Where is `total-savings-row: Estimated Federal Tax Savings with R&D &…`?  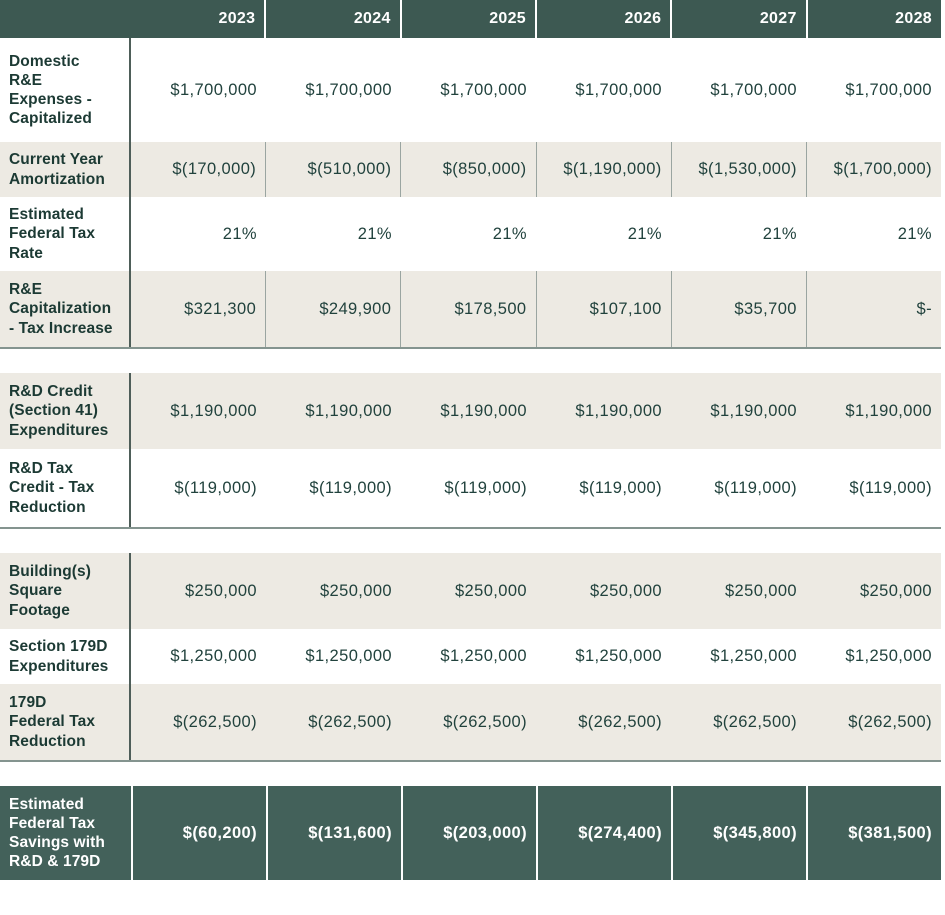 total-savings-row: Estimated Federal Tax Savings with R&D &… is located at coordinates (470, 833).